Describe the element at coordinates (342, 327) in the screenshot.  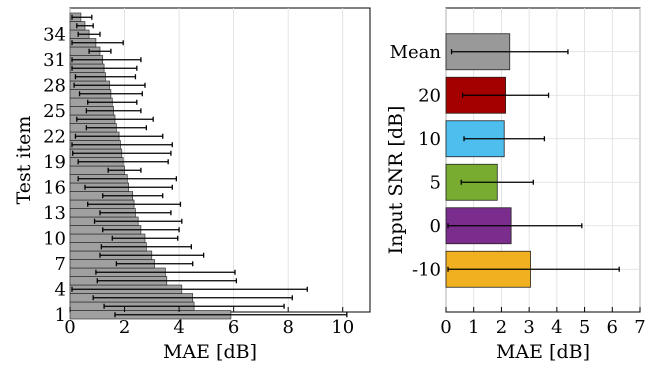
I see `left-x-tick-label: 10` at that location.